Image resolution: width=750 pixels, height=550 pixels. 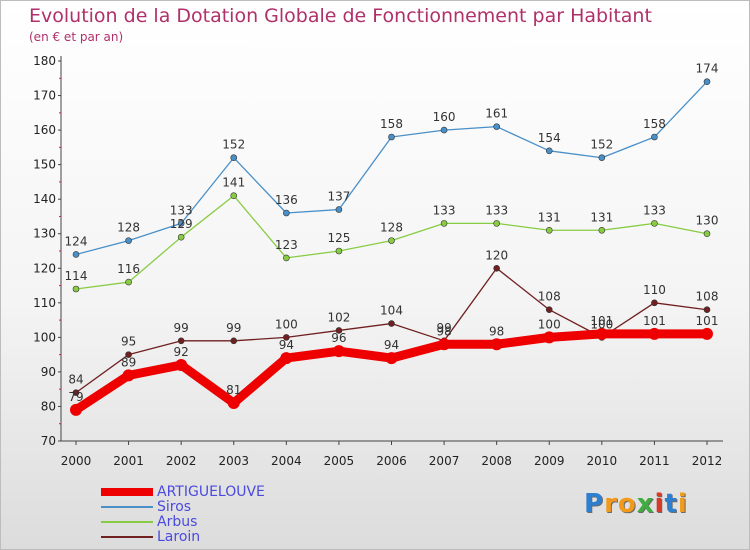 I want to click on data-label: 137, so click(x=338, y=197).